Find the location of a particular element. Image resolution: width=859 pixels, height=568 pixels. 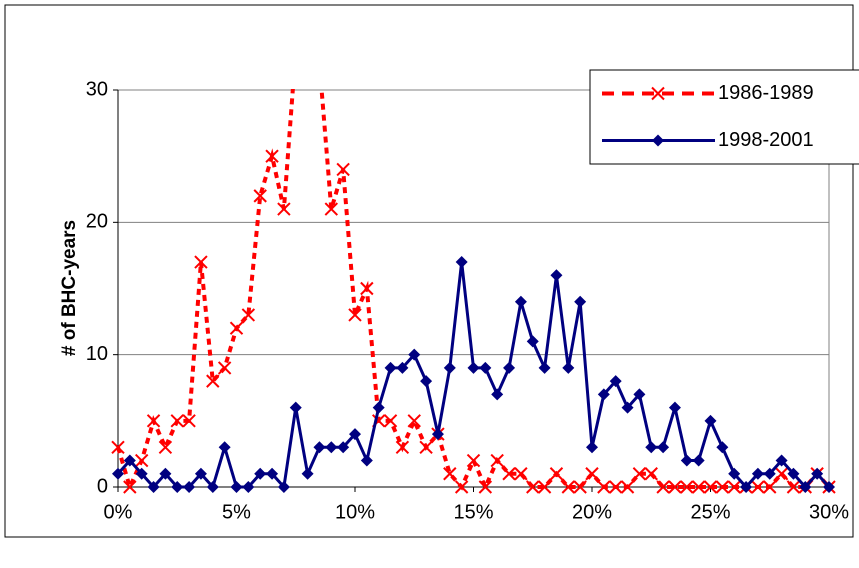

x-tick-label: 25% is located at coordinates (710, 512).